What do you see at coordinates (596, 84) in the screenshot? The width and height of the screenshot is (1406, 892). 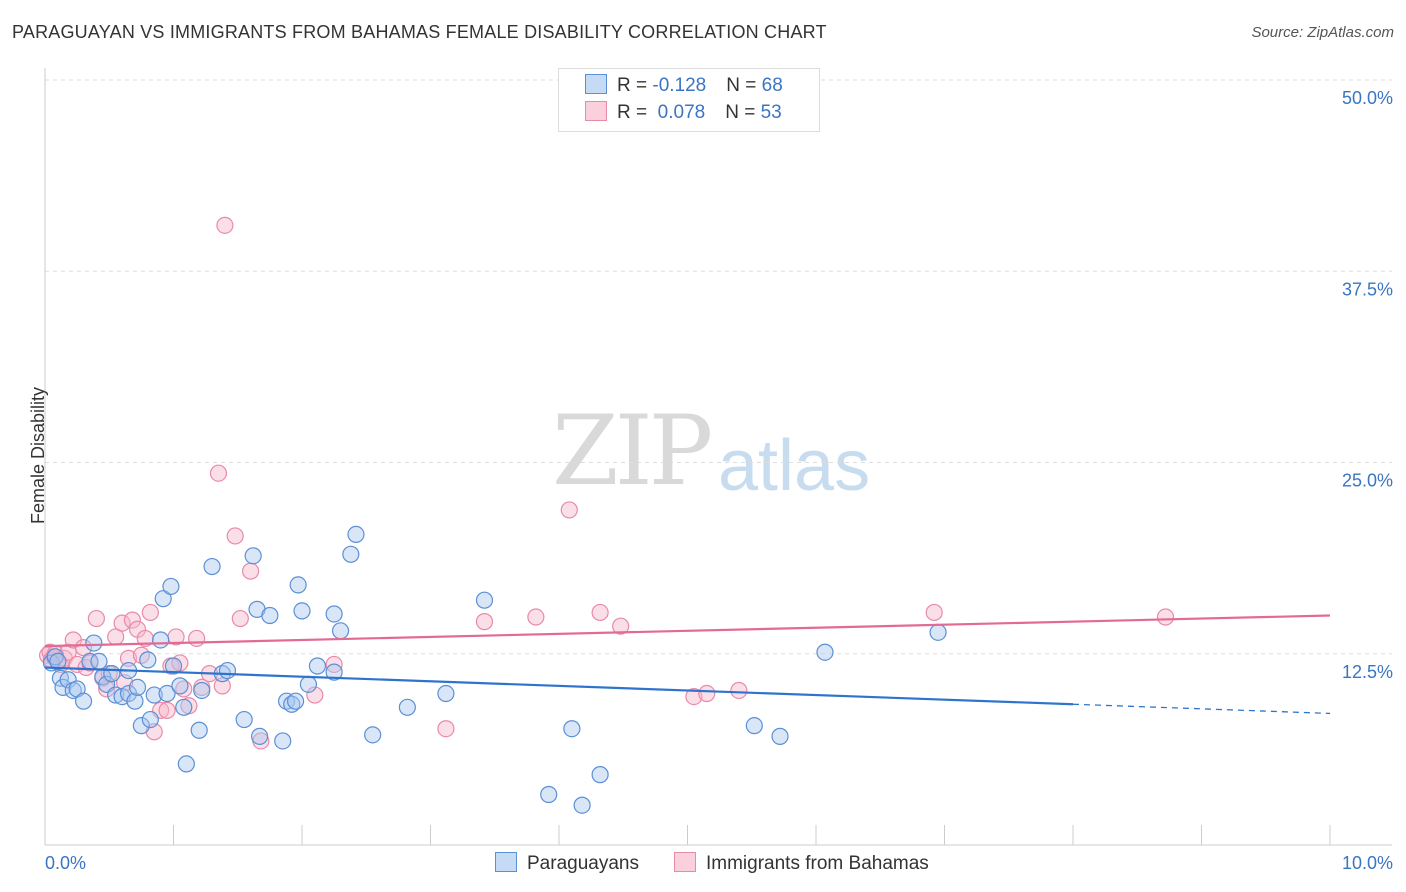 I see `legend-swatch-blue` at bounding box center [596, 84].